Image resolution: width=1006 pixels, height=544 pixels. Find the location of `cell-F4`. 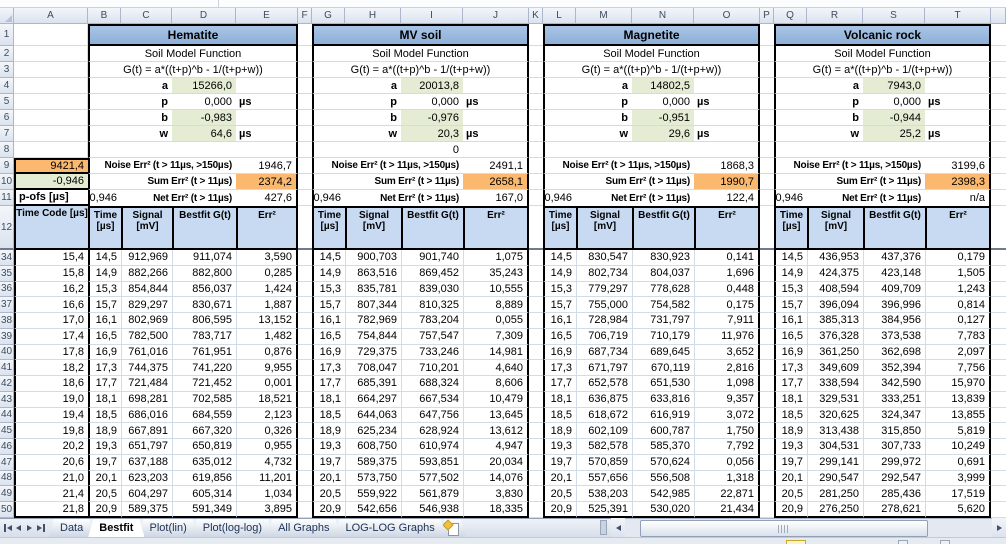

cell-F4 is located at coordinates (305, 86).